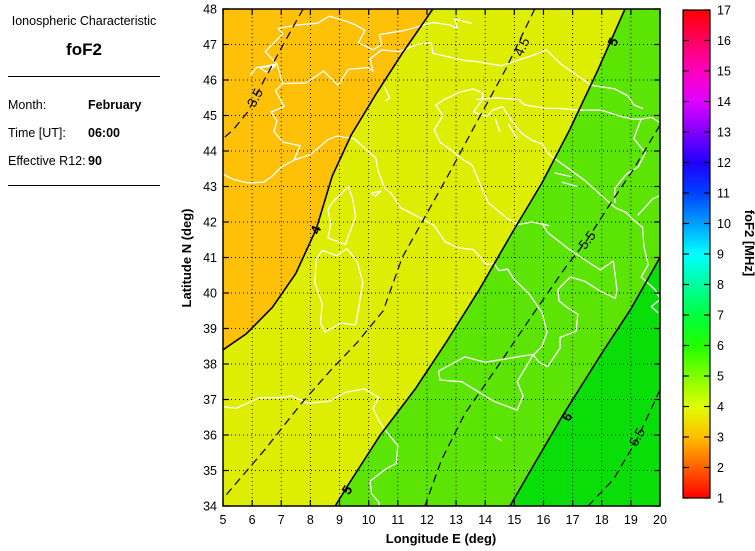 The image size is (755, 551). I want to click on y-tick-label: 36, so click(210, 436).